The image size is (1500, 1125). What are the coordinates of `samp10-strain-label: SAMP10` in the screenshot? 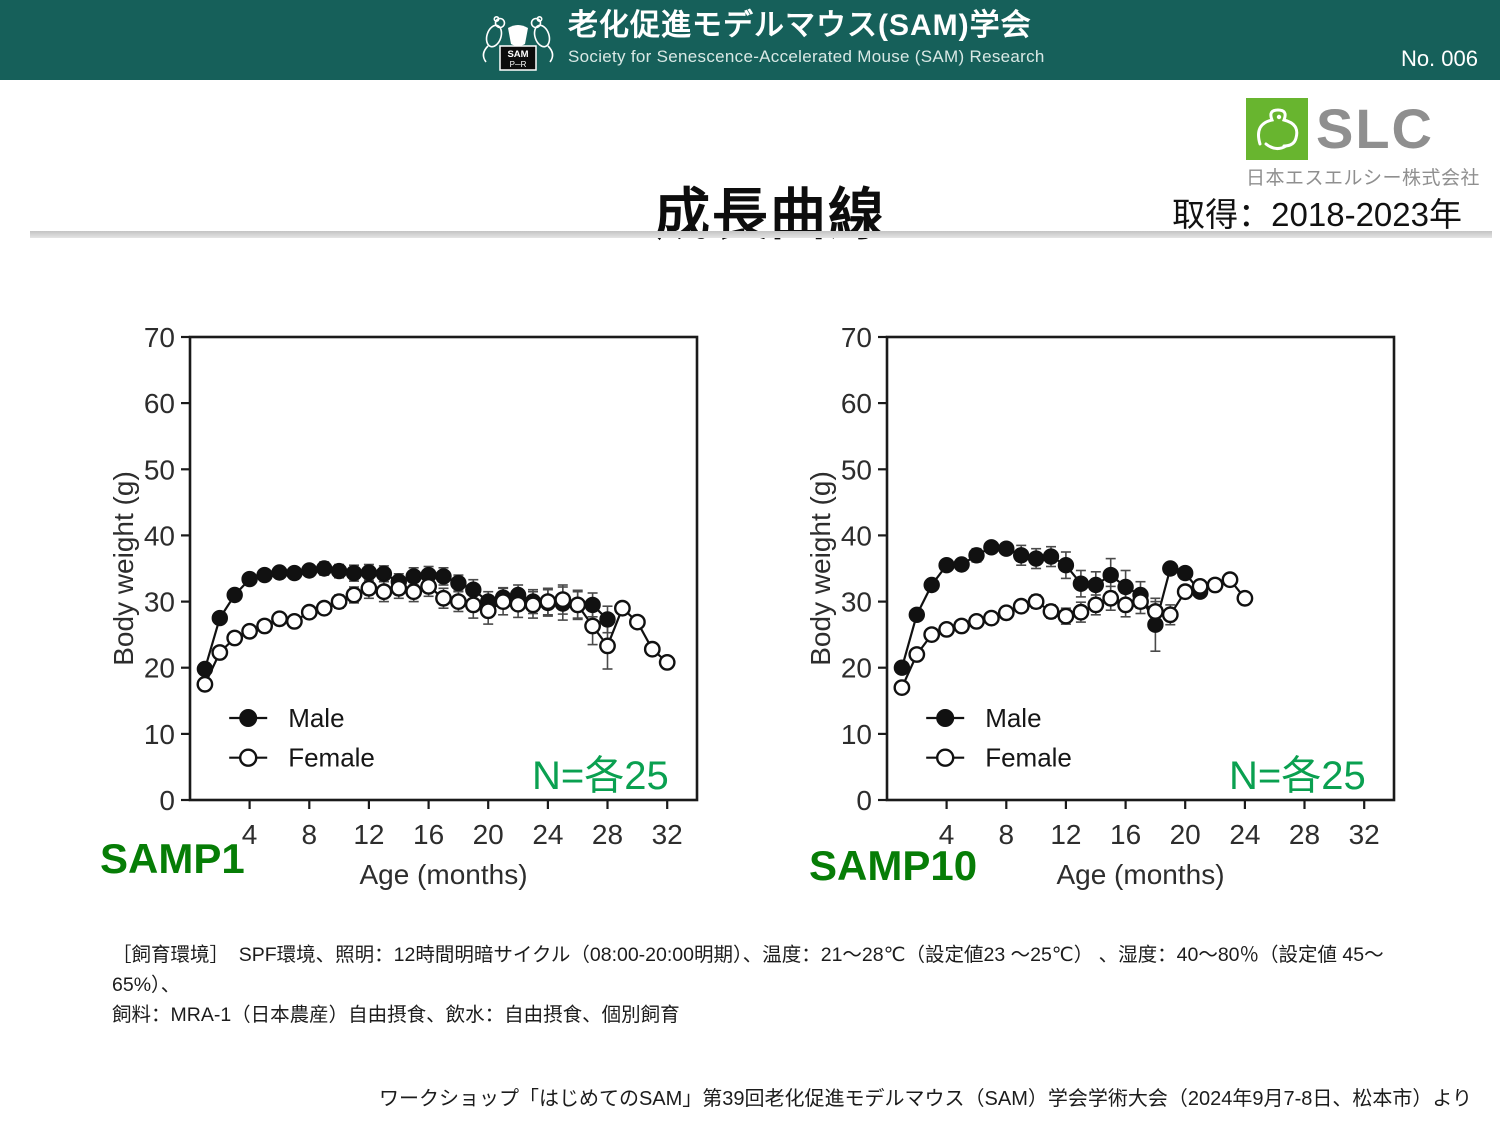 It's located at (893, 865).